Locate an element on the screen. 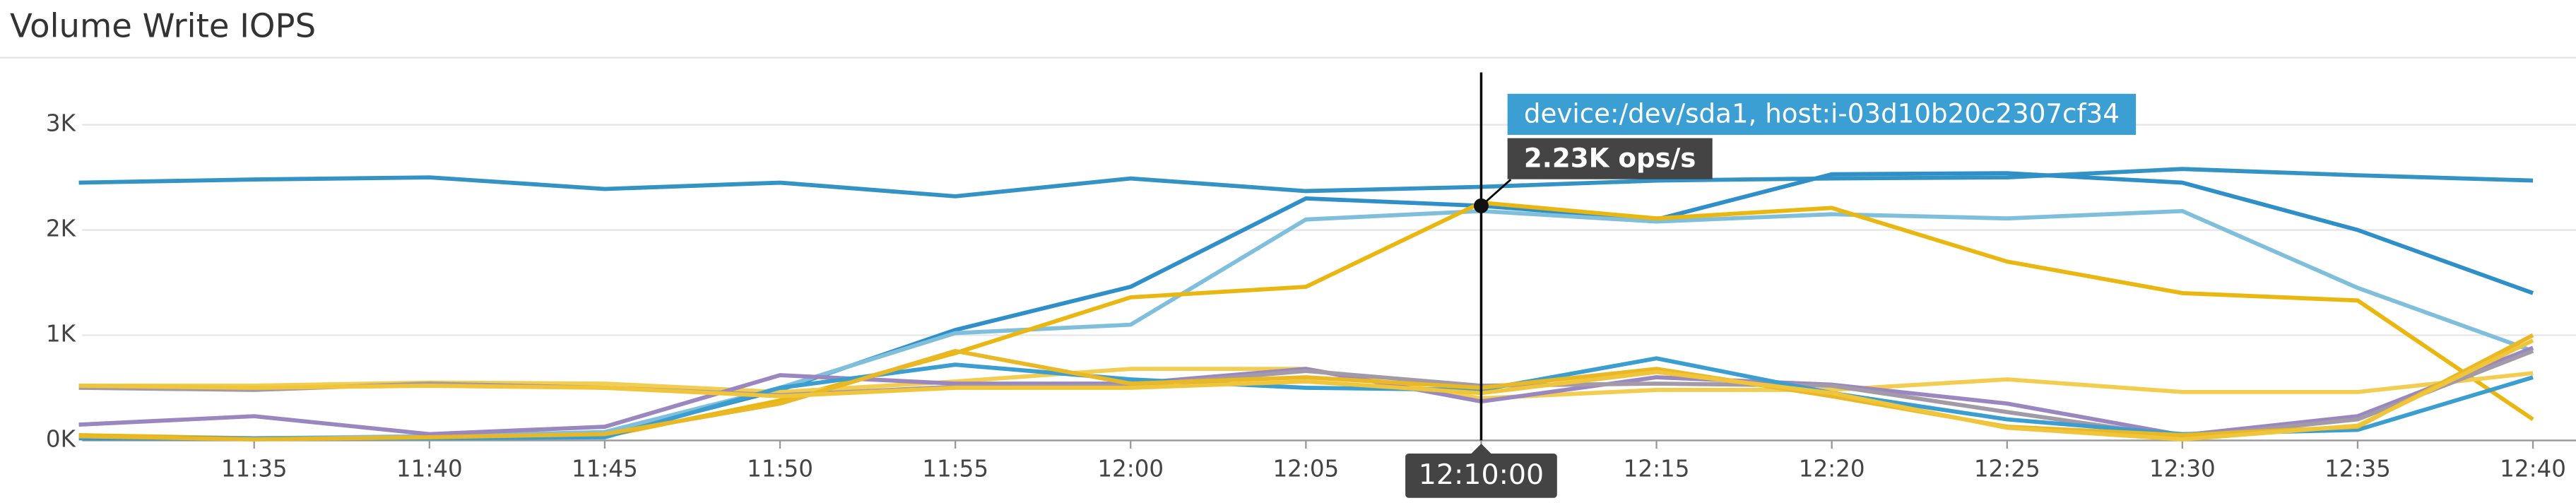  x-tick-label: 12:20 is located at coordinates (1832, 469).